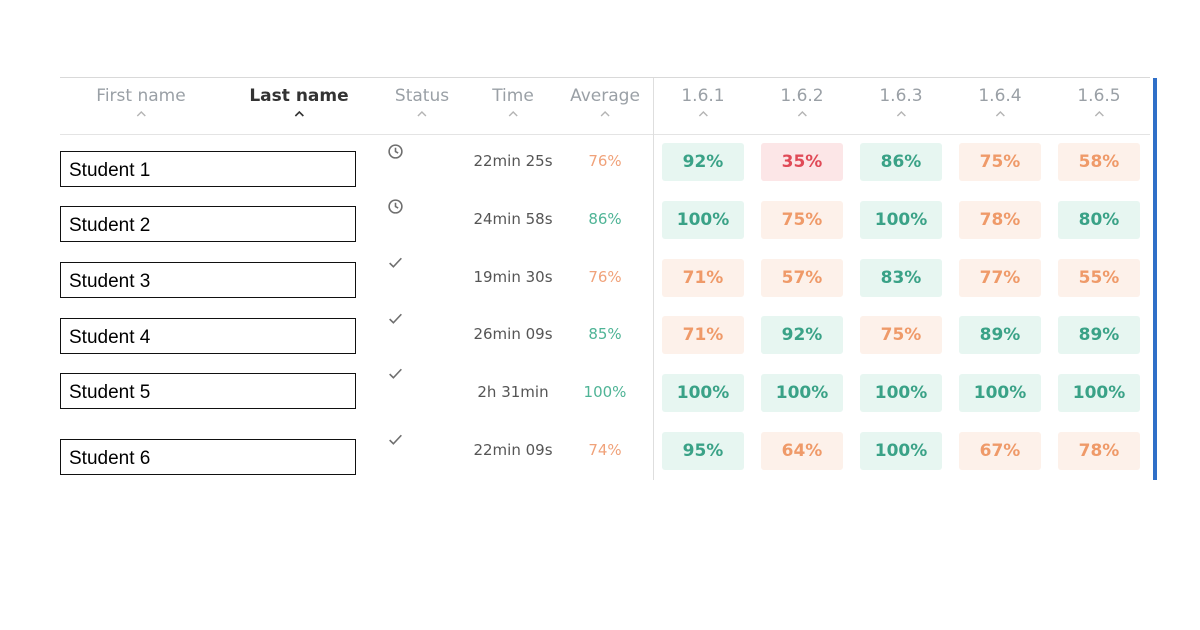 This screenshot has height=630, width=1200. Describe the element at coordinates (208, 336) in the screenshot. I see `student-name-cell: Student 4` at that location.